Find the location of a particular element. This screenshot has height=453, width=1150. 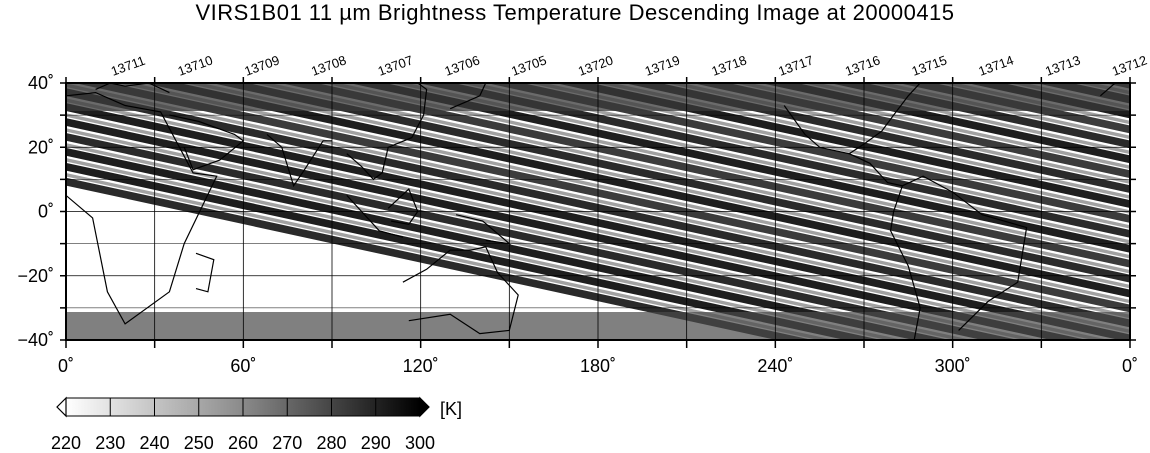

colorbar-tick-label: 260 is located at coordinates (243, 443).